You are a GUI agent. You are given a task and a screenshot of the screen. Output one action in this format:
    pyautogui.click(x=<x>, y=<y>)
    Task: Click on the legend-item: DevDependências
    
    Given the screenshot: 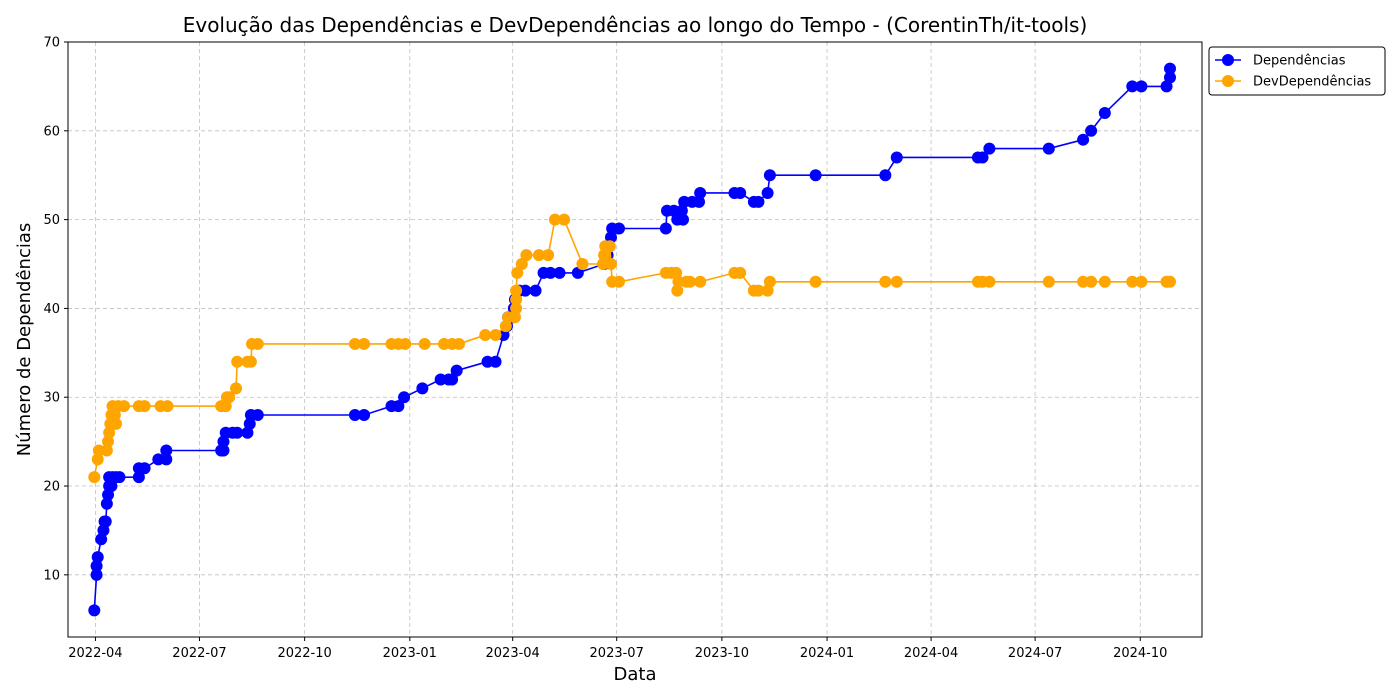 What is the action you would take?
    pyautogui.click(x=1293, y=82)
    